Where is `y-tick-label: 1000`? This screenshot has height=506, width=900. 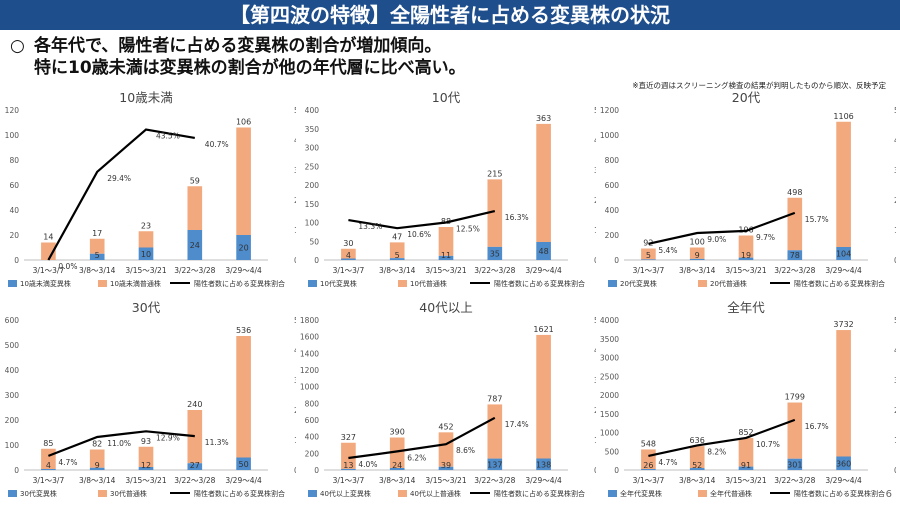 y-tick-label: 1000 is located at coordinates (609, 433).